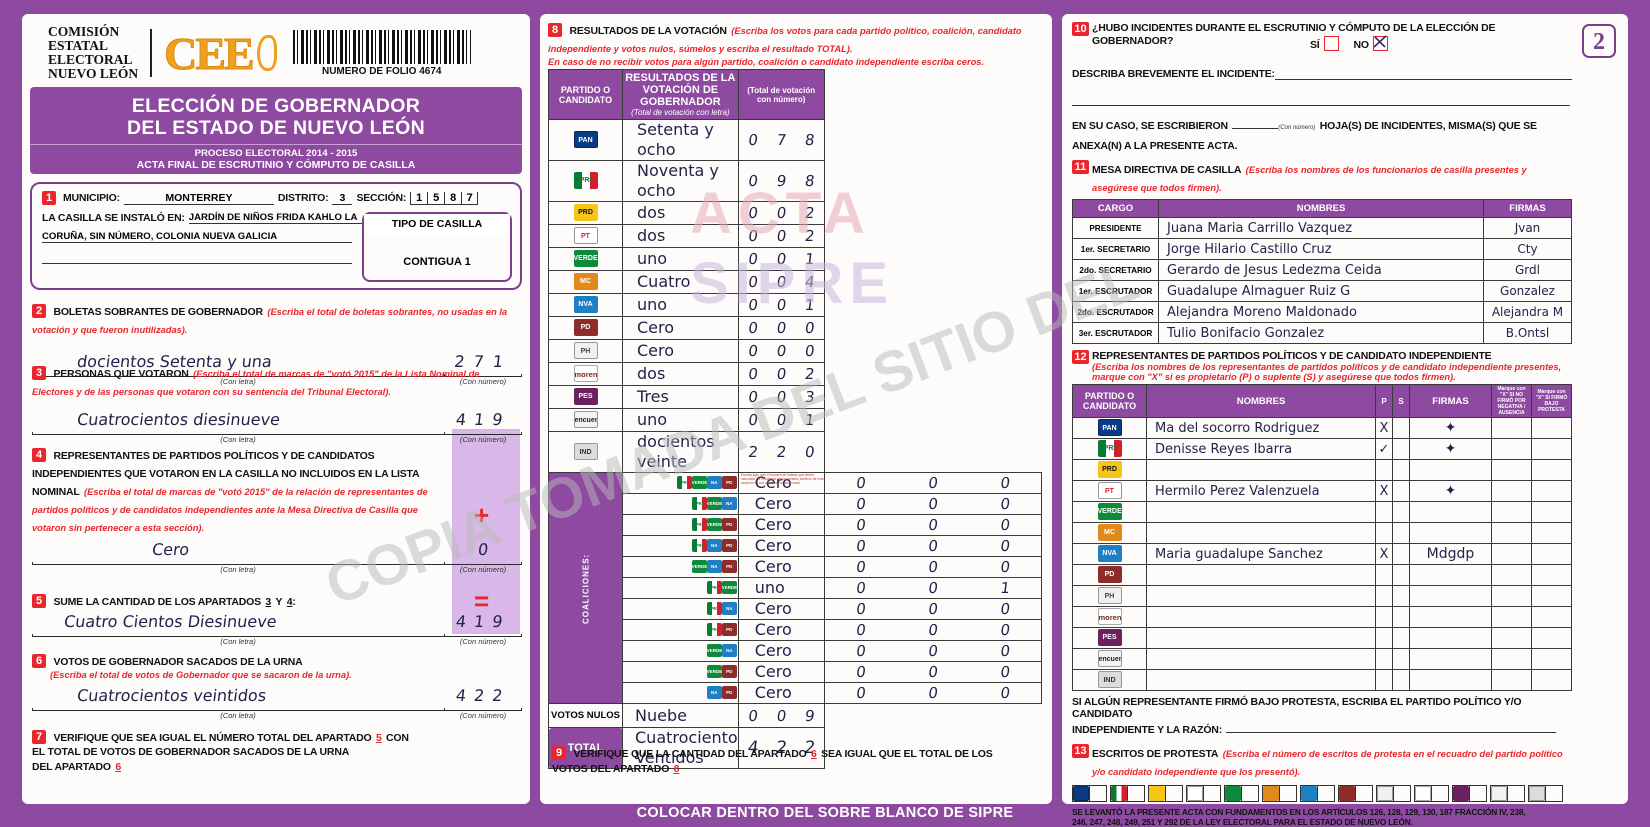  I want to click on describe-value-line2, so click(1321, 98).